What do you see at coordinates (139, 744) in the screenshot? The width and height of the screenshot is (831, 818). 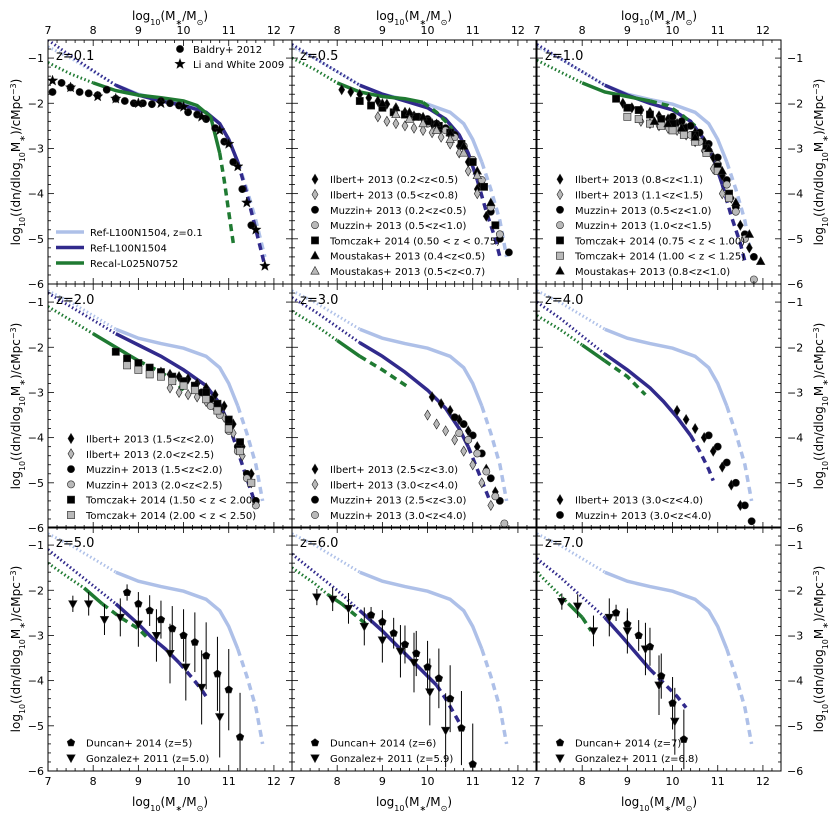 I see `legend-label: Duncan+ 2014 (z=5)` at bounding box center [139, 744].